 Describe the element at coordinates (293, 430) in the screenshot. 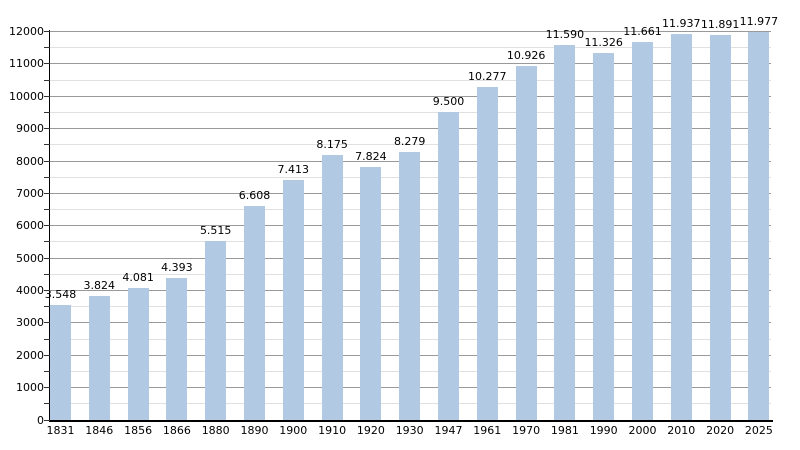

I see `x-axis-label: 1900` at that location.